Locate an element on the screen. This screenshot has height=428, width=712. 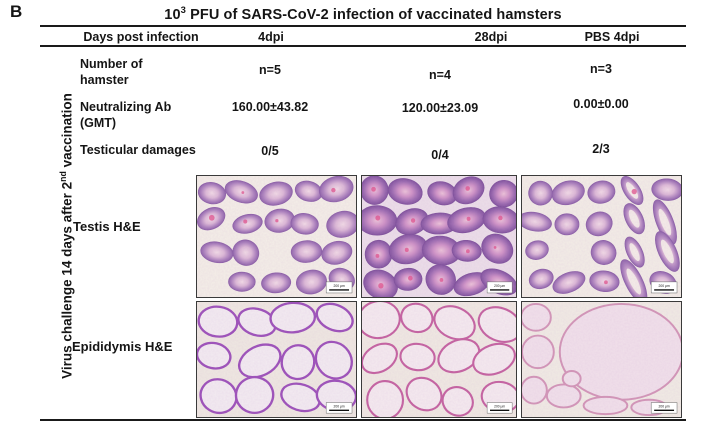
panel-letter: B is located at coordinates (16, 11).